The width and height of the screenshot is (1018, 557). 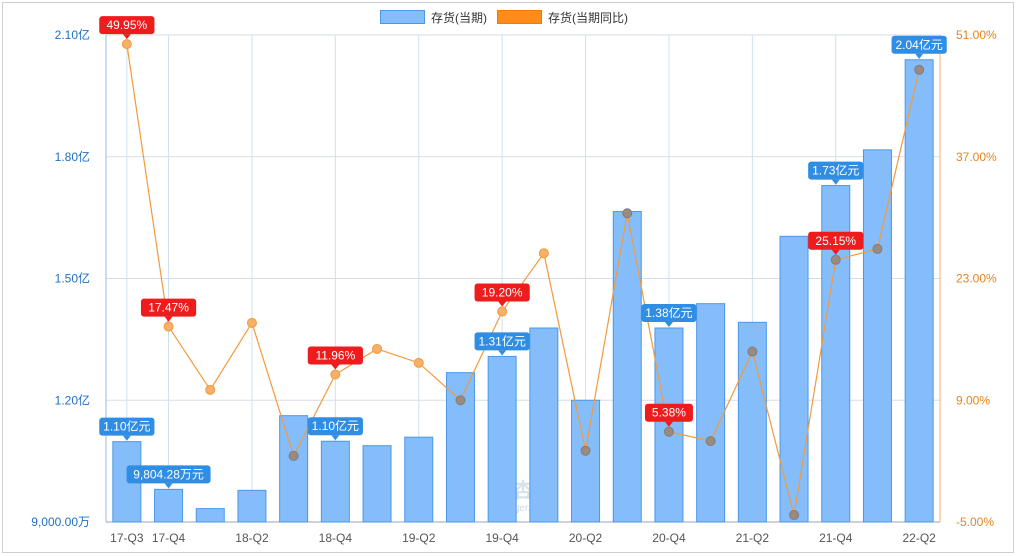 I want to click on legend-label-inventory-yoy: 存货(当期同比), so click(x=588, y=17).